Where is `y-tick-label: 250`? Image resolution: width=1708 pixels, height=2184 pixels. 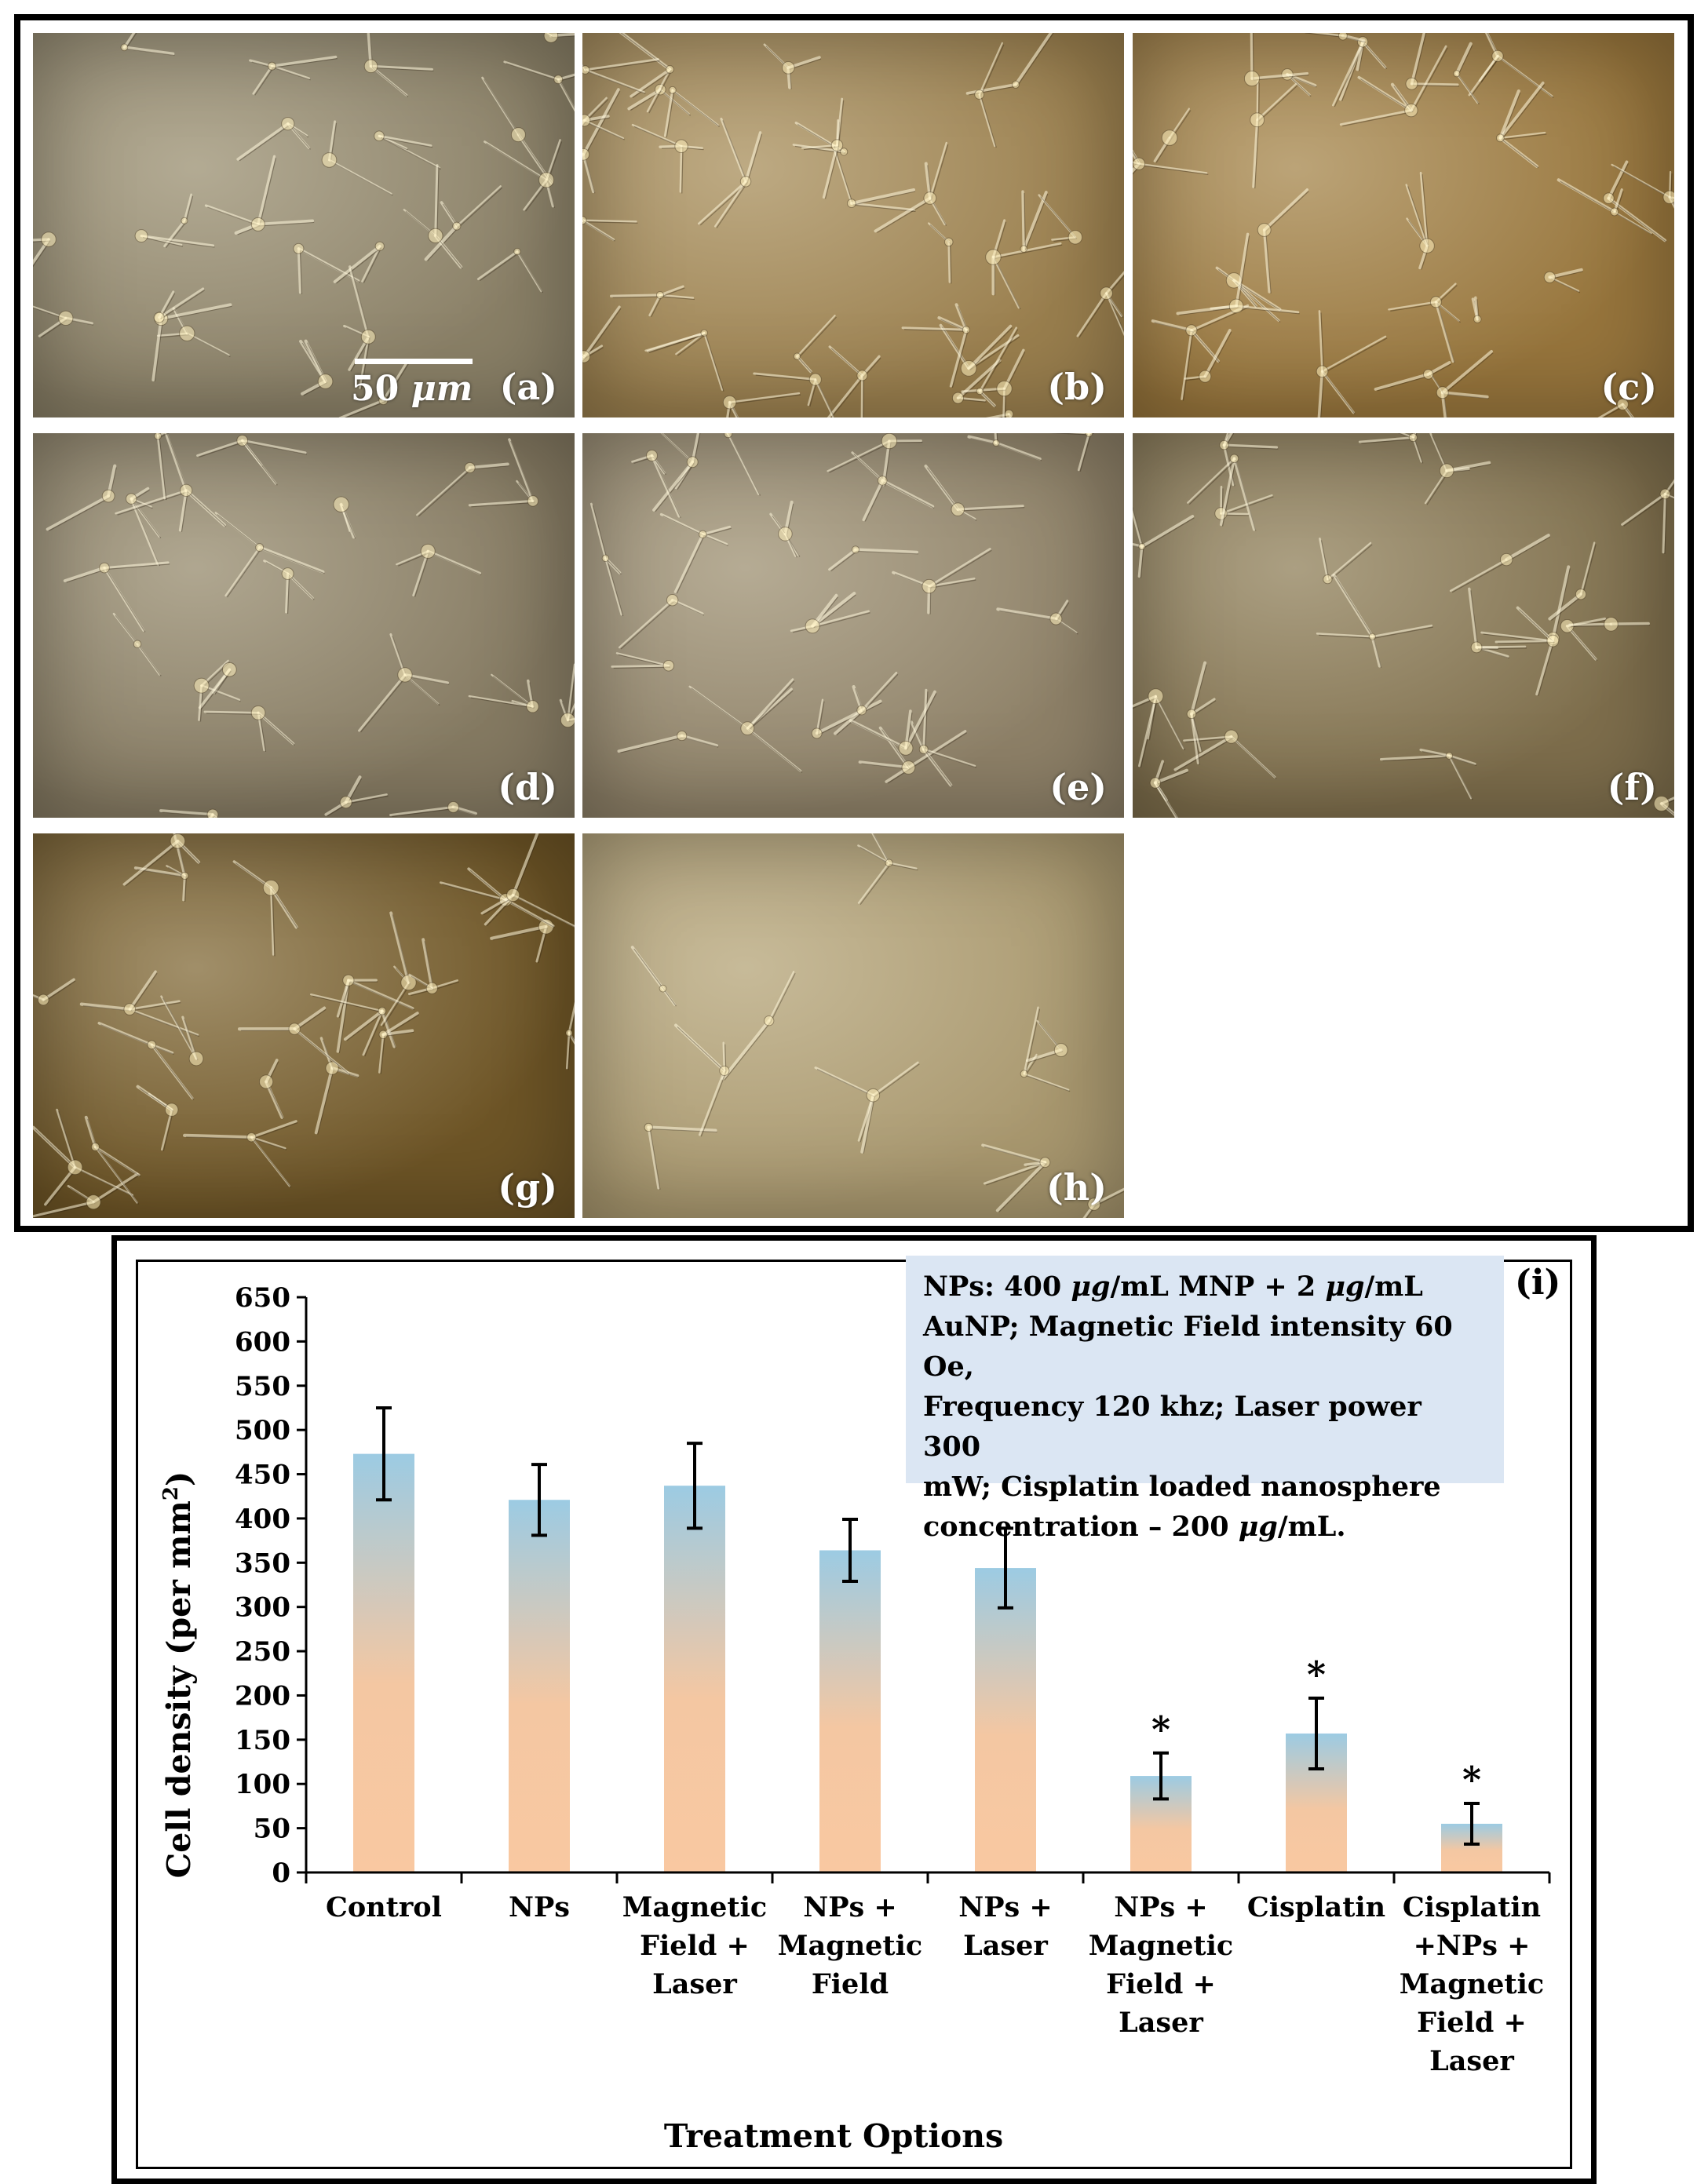 y-tick-label: 250 is located at coordinates (262, 1652).